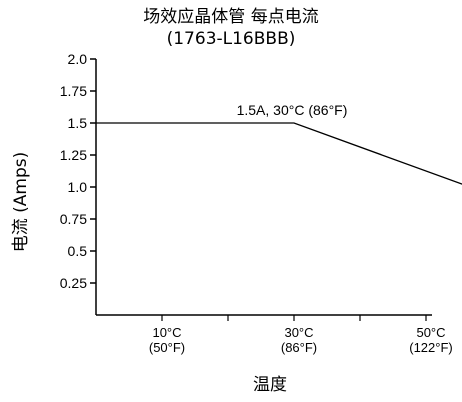  I want to click on derating-series-line, so click(279, 153).